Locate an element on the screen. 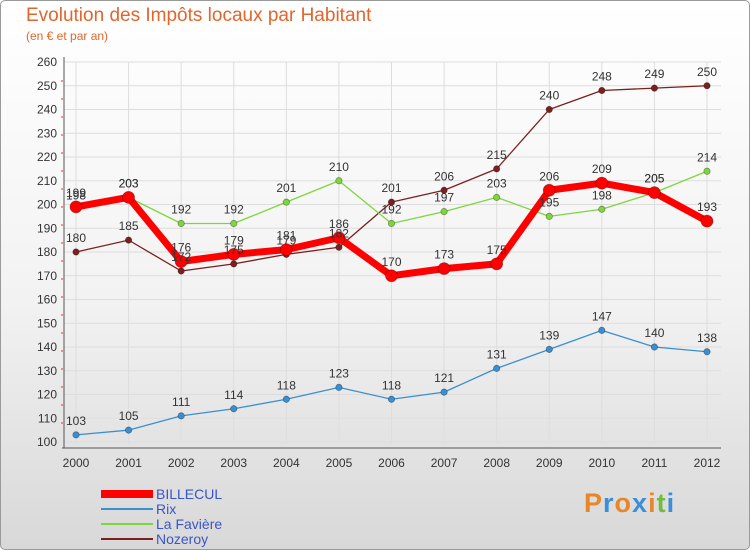 Image resolution: width=750 pixels, height=550 pixels. y-tick-label: 150 is located at coordinates (47, 323).